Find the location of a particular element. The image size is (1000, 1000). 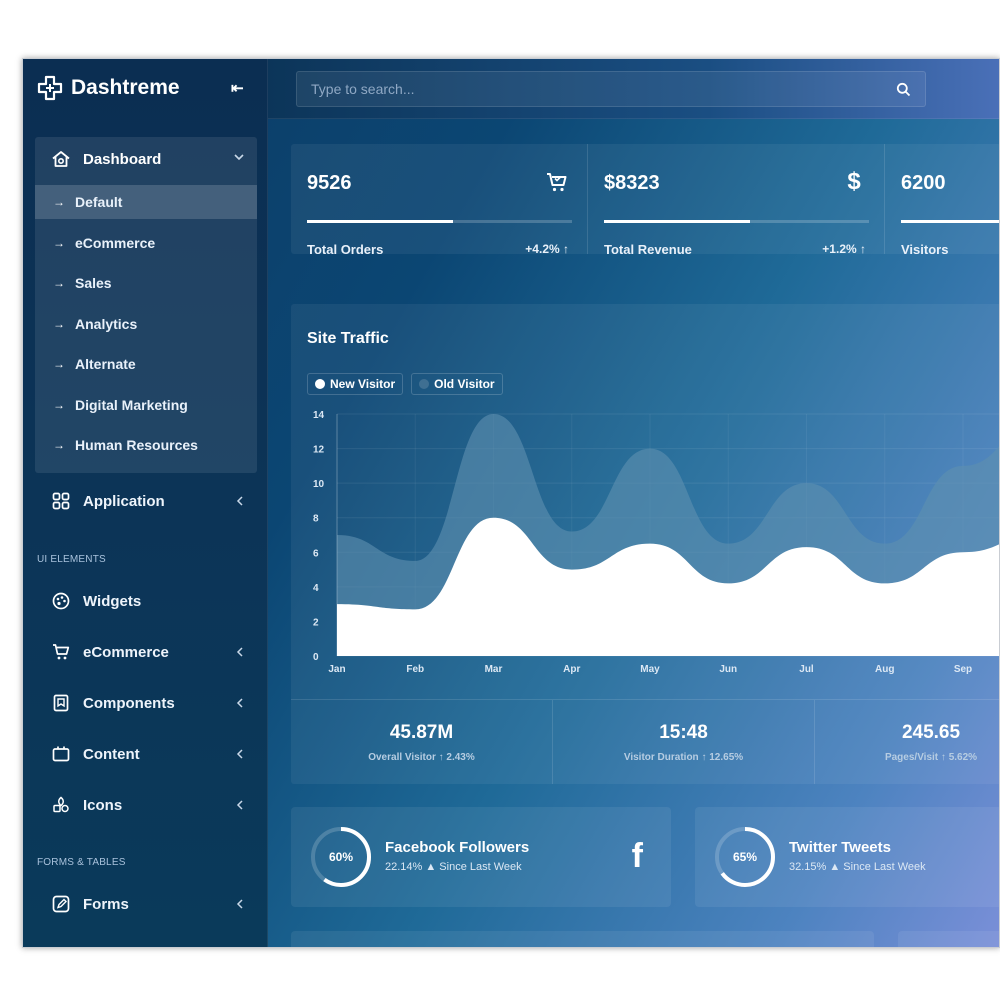

y-tick-label: 6 is located at coordinates (316, 553).